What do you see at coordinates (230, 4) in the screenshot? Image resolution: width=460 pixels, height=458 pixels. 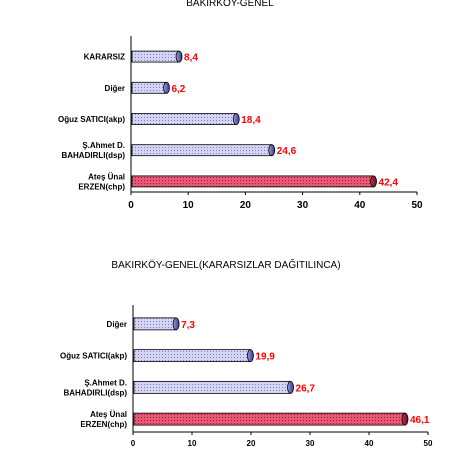 I see `chart-title: BAKIRKÖY-GENEL` at bounding box center [230, 4].